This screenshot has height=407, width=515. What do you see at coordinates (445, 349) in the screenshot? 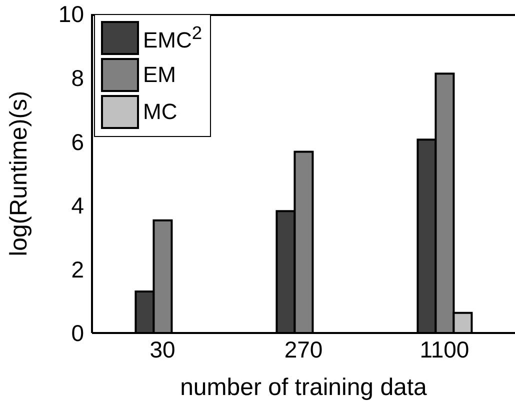
I see `x-tick-label: 1100` at bounding box center [445, 349].